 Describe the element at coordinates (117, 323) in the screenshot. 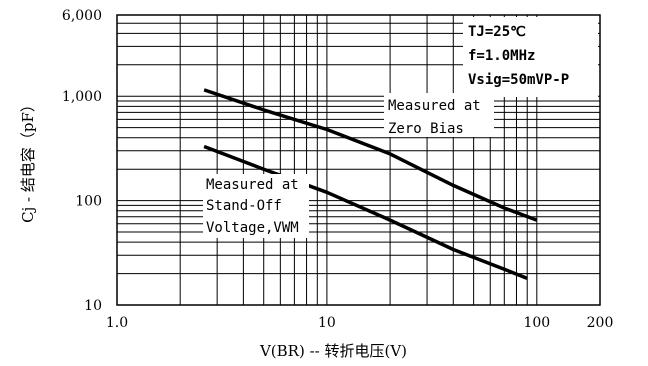

I see `x-tick-label: 1.0` at that location.